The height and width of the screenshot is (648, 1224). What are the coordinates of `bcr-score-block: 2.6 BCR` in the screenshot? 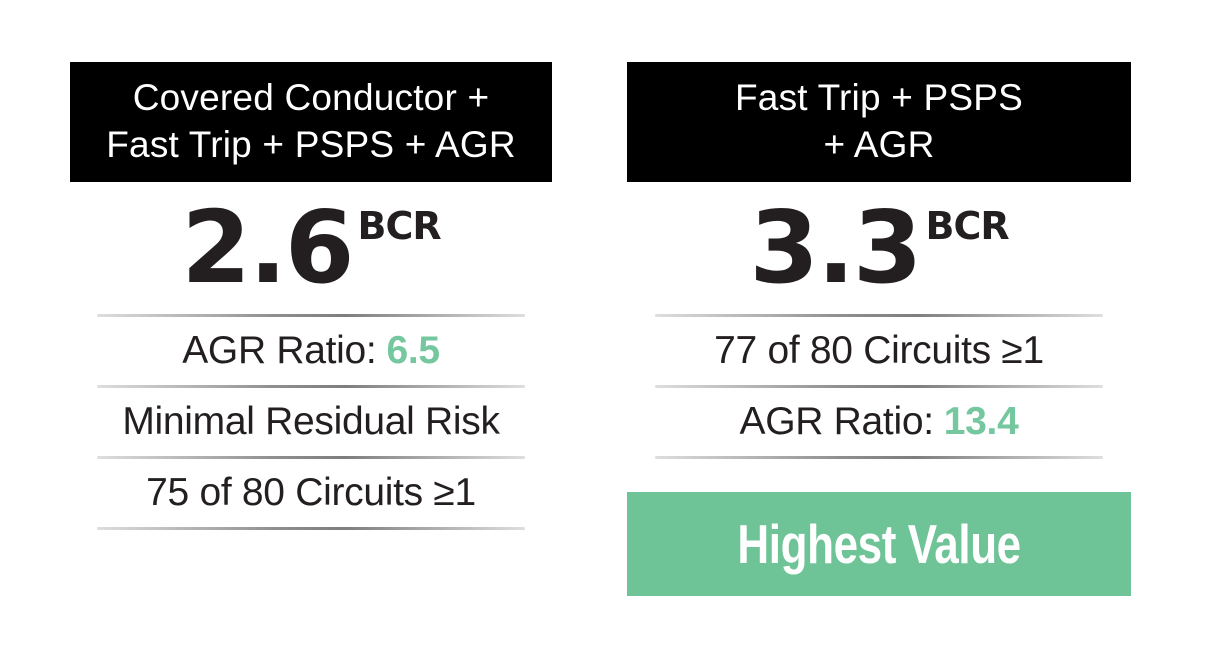 It's located at (311, 248).